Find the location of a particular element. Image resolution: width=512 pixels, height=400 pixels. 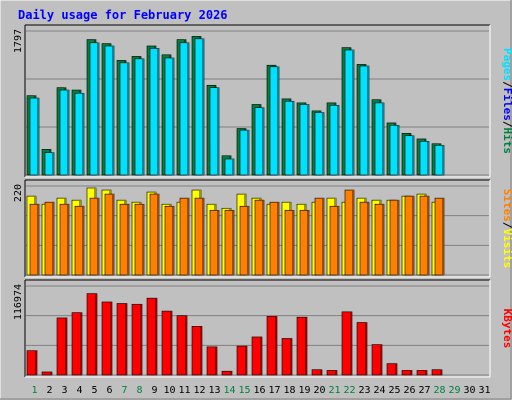

bar-pages-day-13-shade is located at coordinates (218, 131).